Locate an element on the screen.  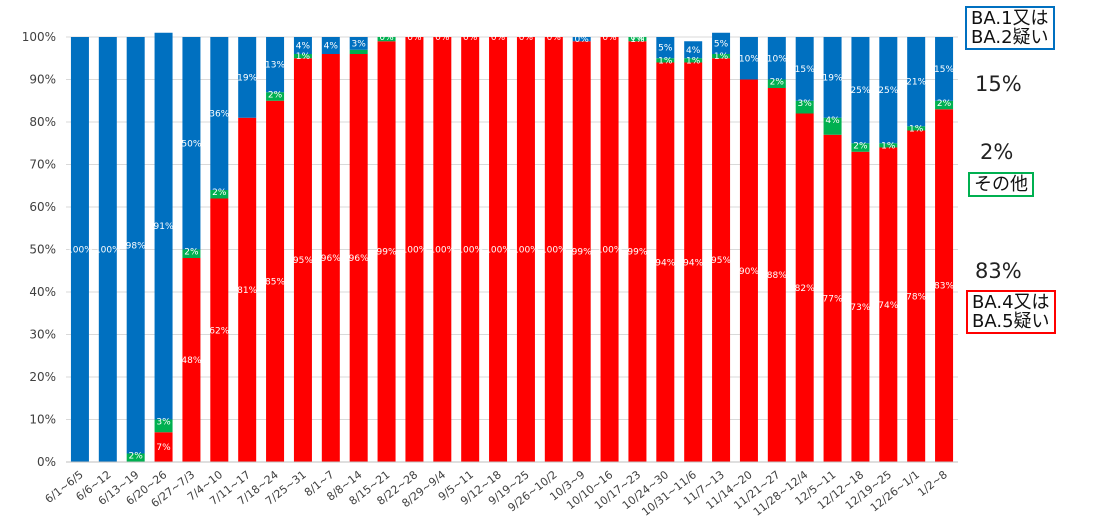
legend-red-label-line2: BA.5疑い is located at coordinates (1011, 321).